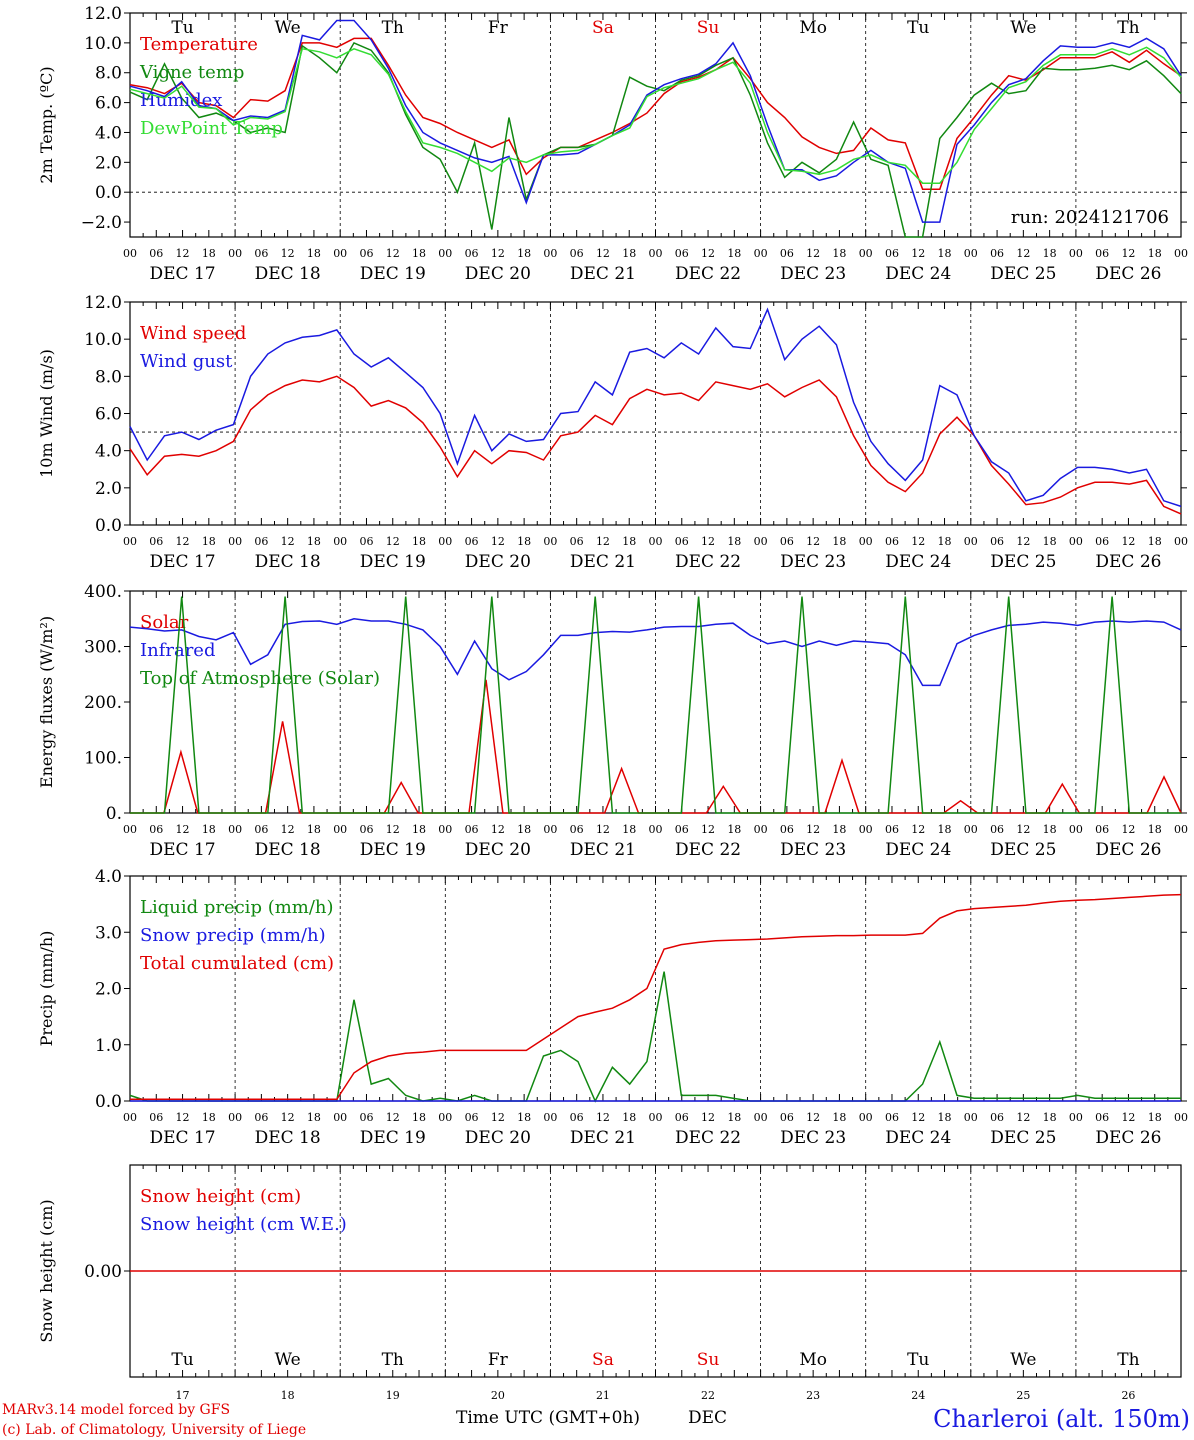 This screenshot has width=1194, height=1440. I want to click on legend-entry: Solar, so click(164, 622).